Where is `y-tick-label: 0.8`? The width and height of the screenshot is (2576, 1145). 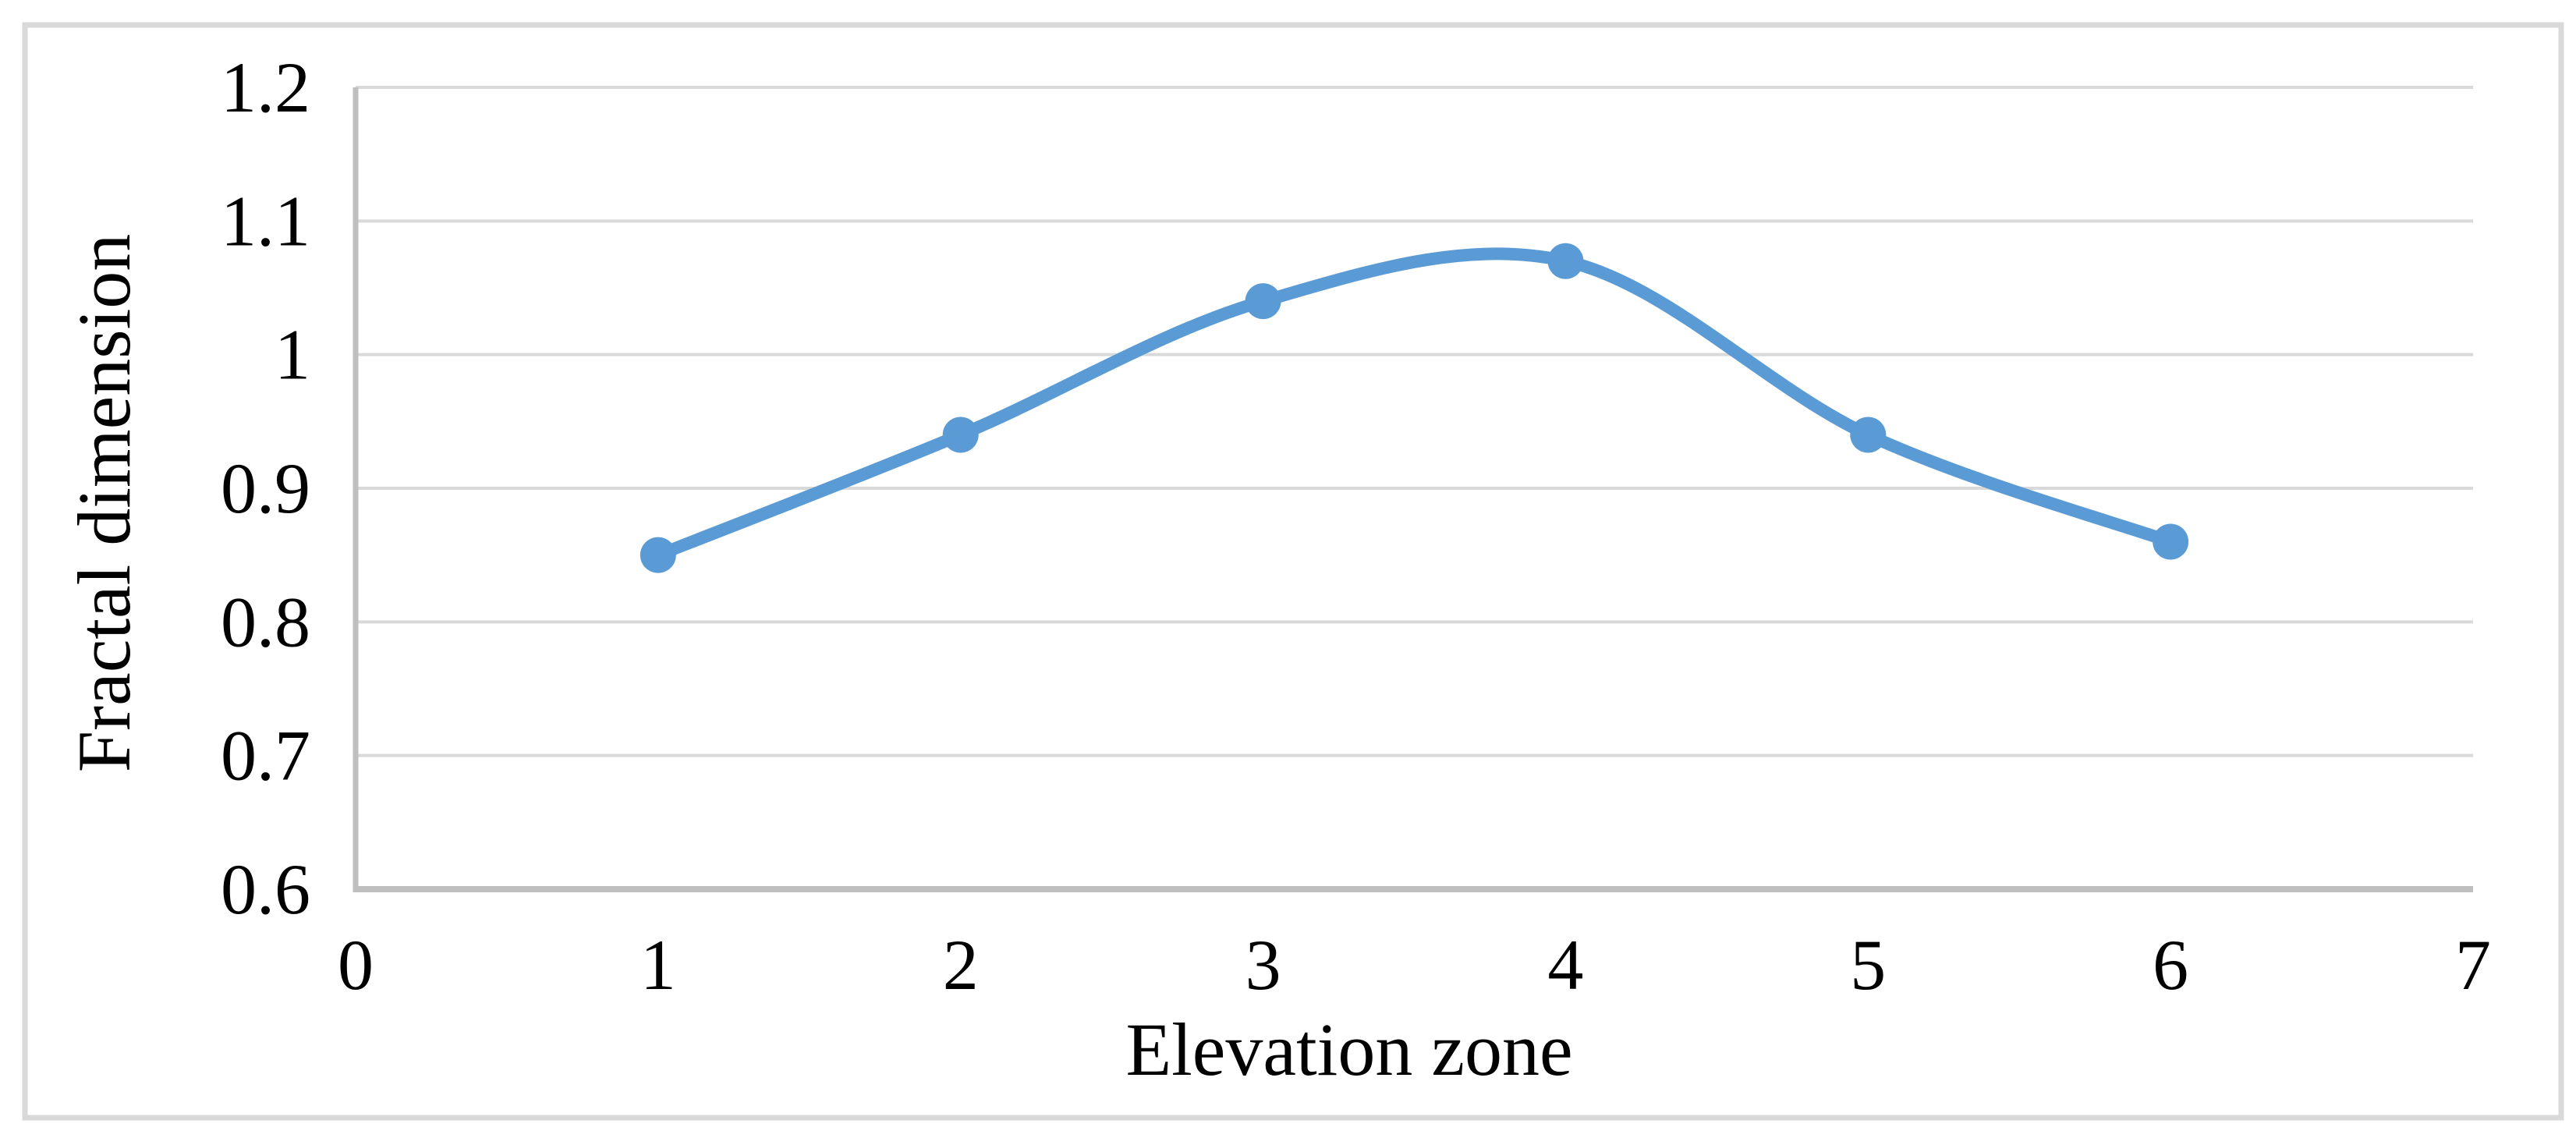 y-tick-label: 0.8 is located at coordinates (265, 621).